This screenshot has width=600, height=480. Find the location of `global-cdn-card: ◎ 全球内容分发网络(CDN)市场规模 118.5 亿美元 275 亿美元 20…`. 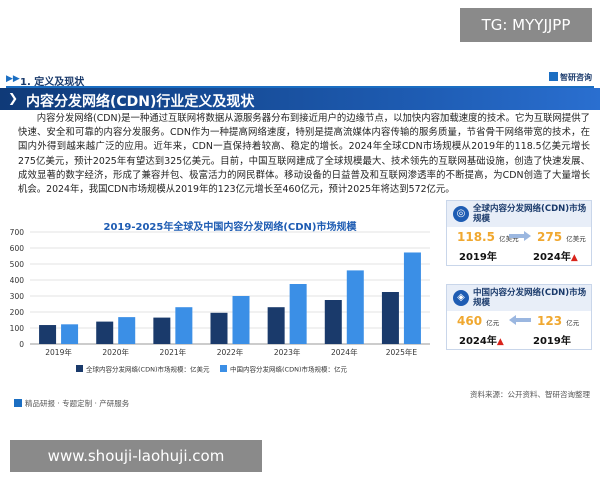

global-cdn-card: ◎ 全球内容分发网络(CDN)市场规模 118.5 亿美元 275 亿美元 20… is located at coordinates (519, 233).